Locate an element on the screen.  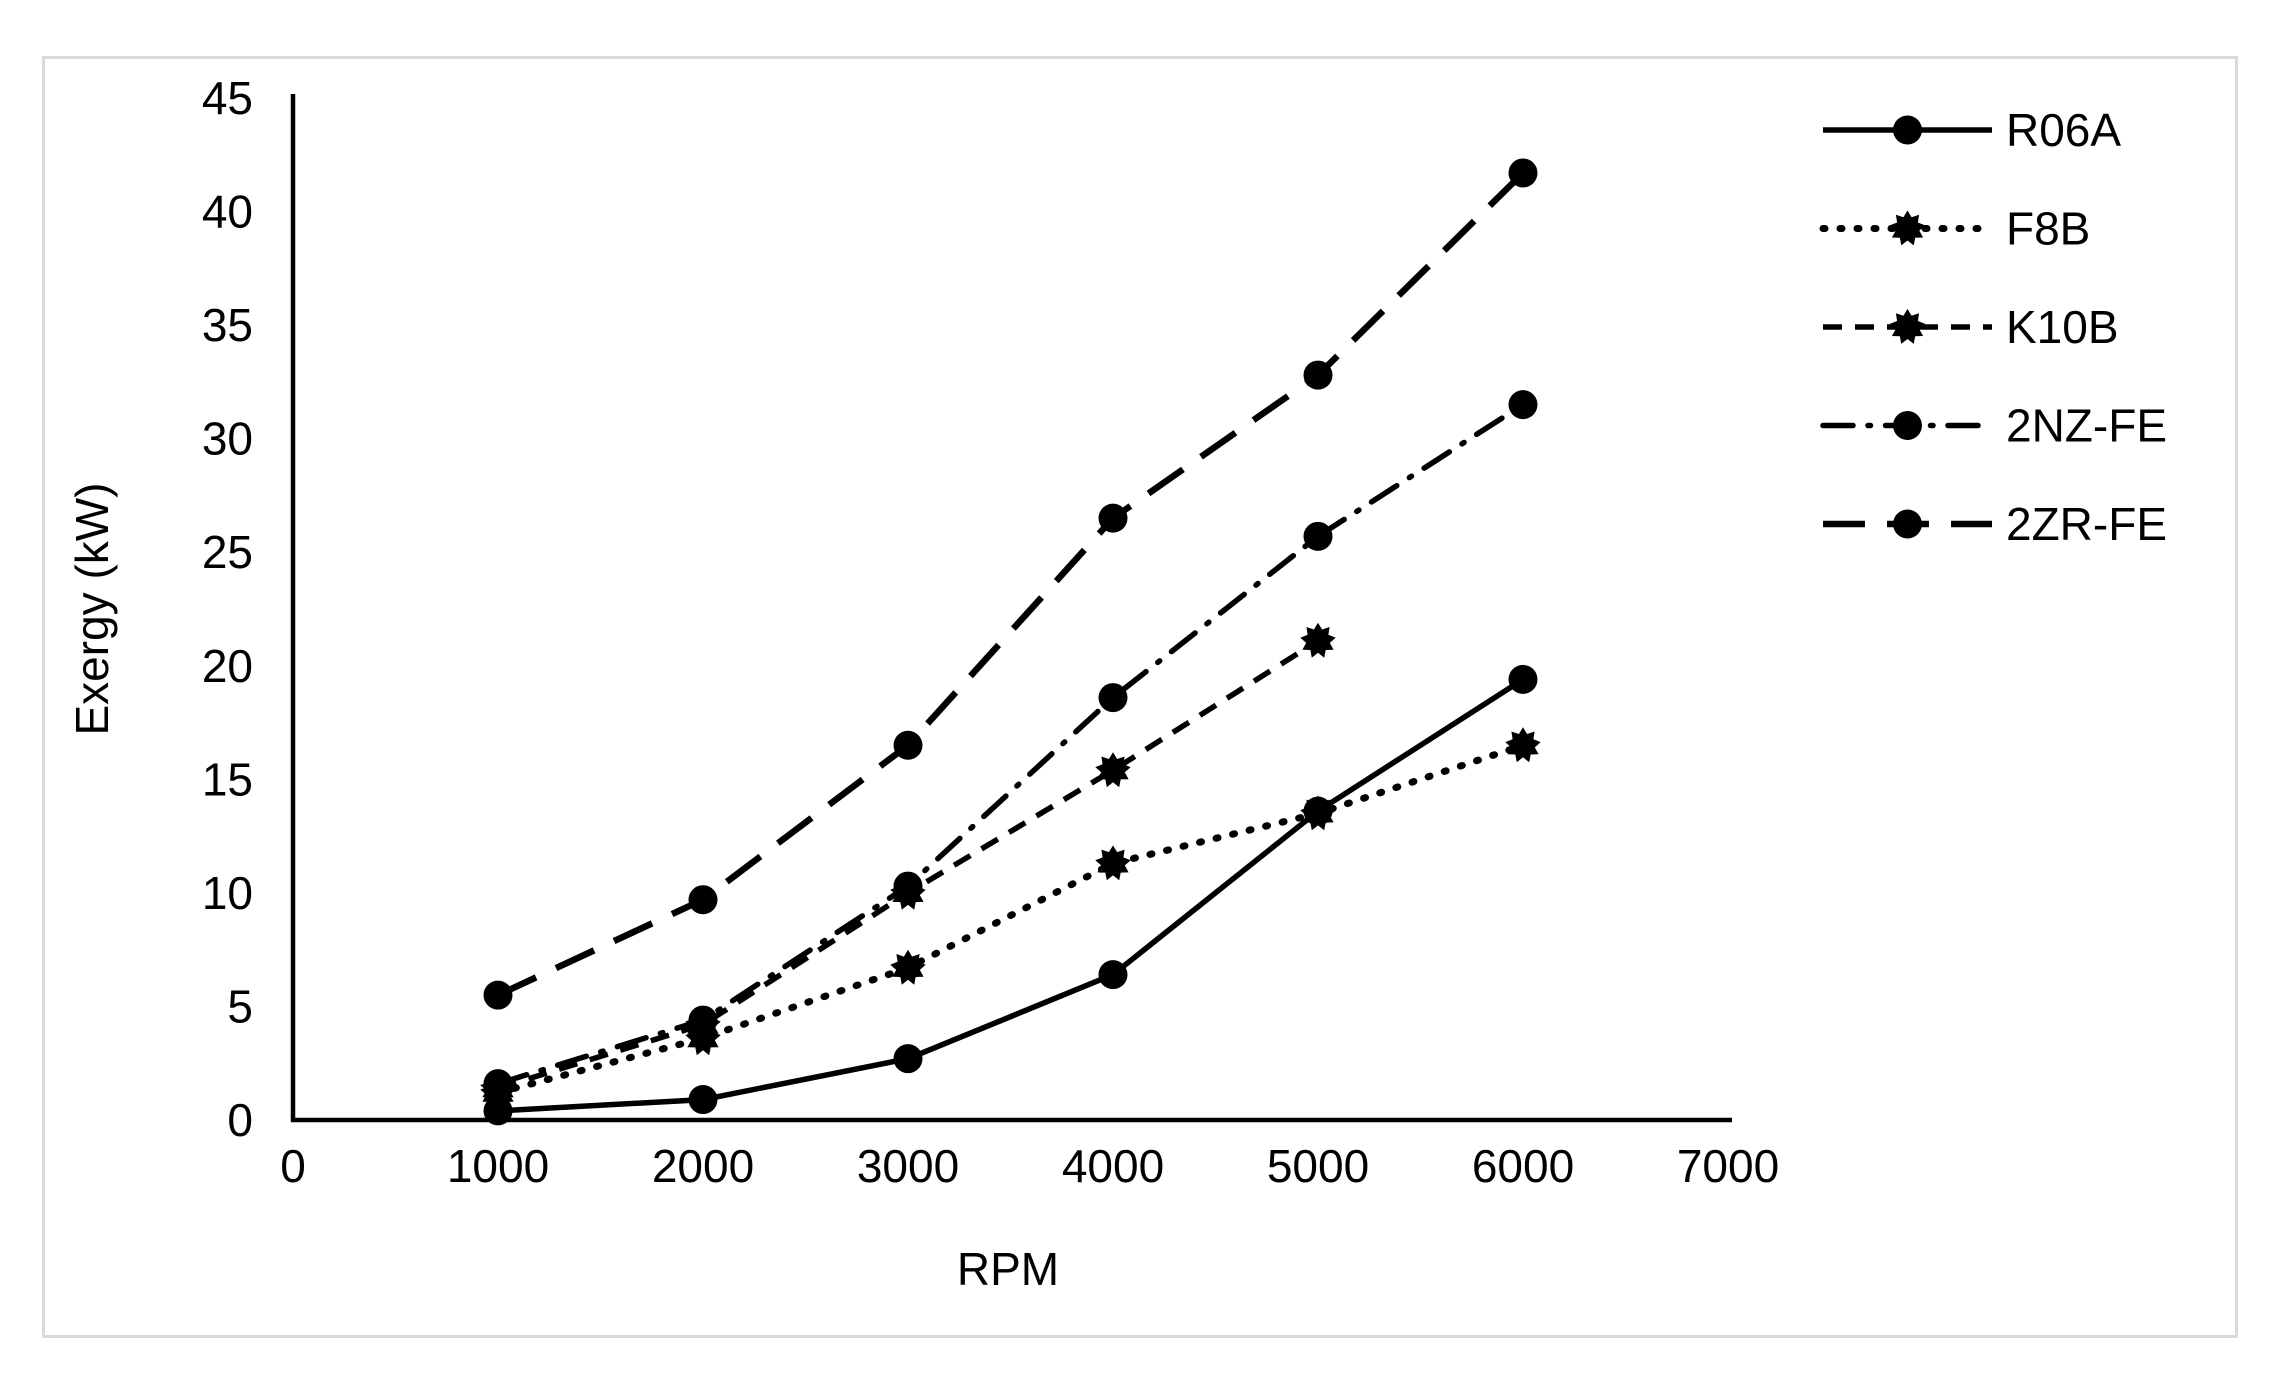
series-line-K10B is located at coordinates (908, 864).